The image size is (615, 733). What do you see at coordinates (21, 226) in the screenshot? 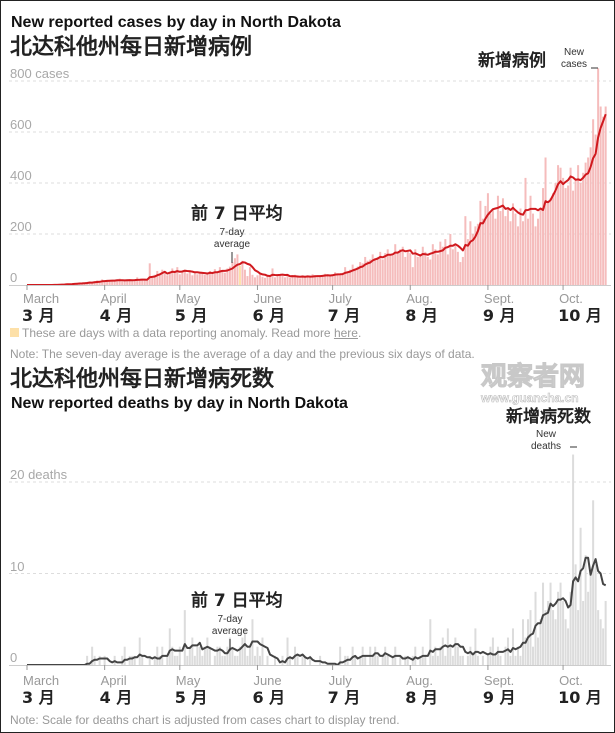
I see `cases-ytick-200: 200` at bounding box center [21, 226].